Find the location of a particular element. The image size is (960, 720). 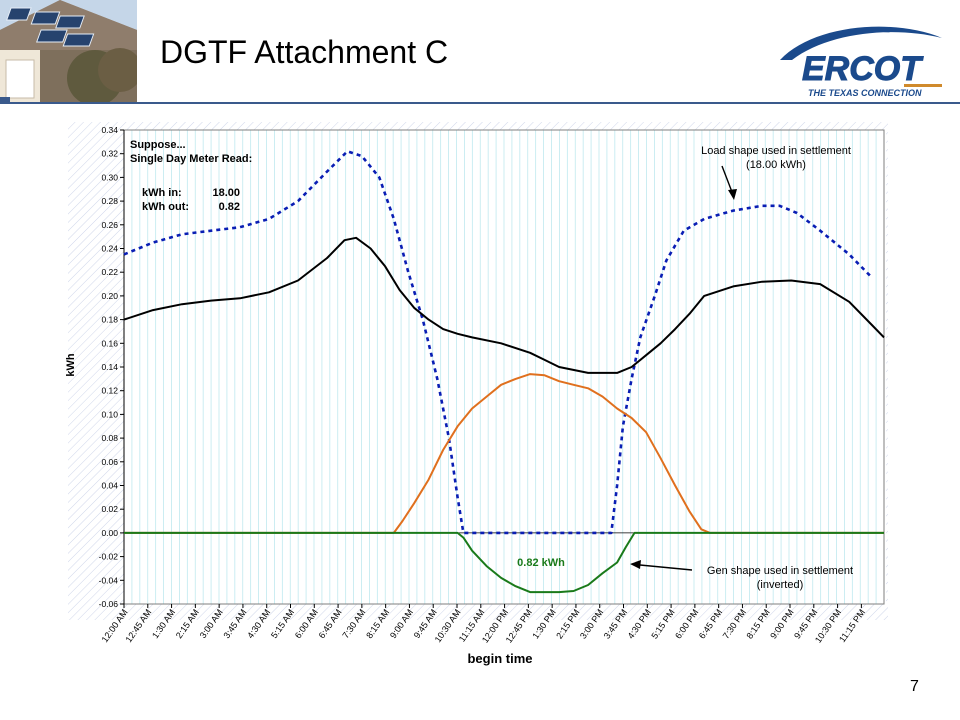

load-shape-arrow is located at coordinates (729, 182).